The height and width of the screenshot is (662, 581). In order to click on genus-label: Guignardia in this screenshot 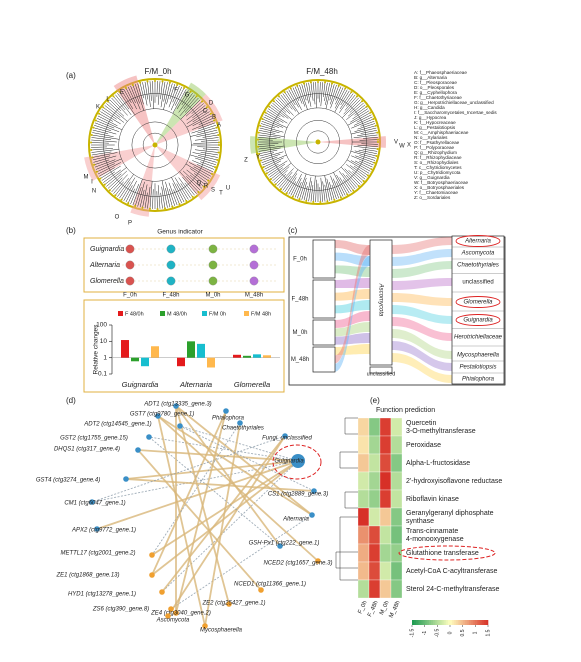, I will do `click(478, 321)`.